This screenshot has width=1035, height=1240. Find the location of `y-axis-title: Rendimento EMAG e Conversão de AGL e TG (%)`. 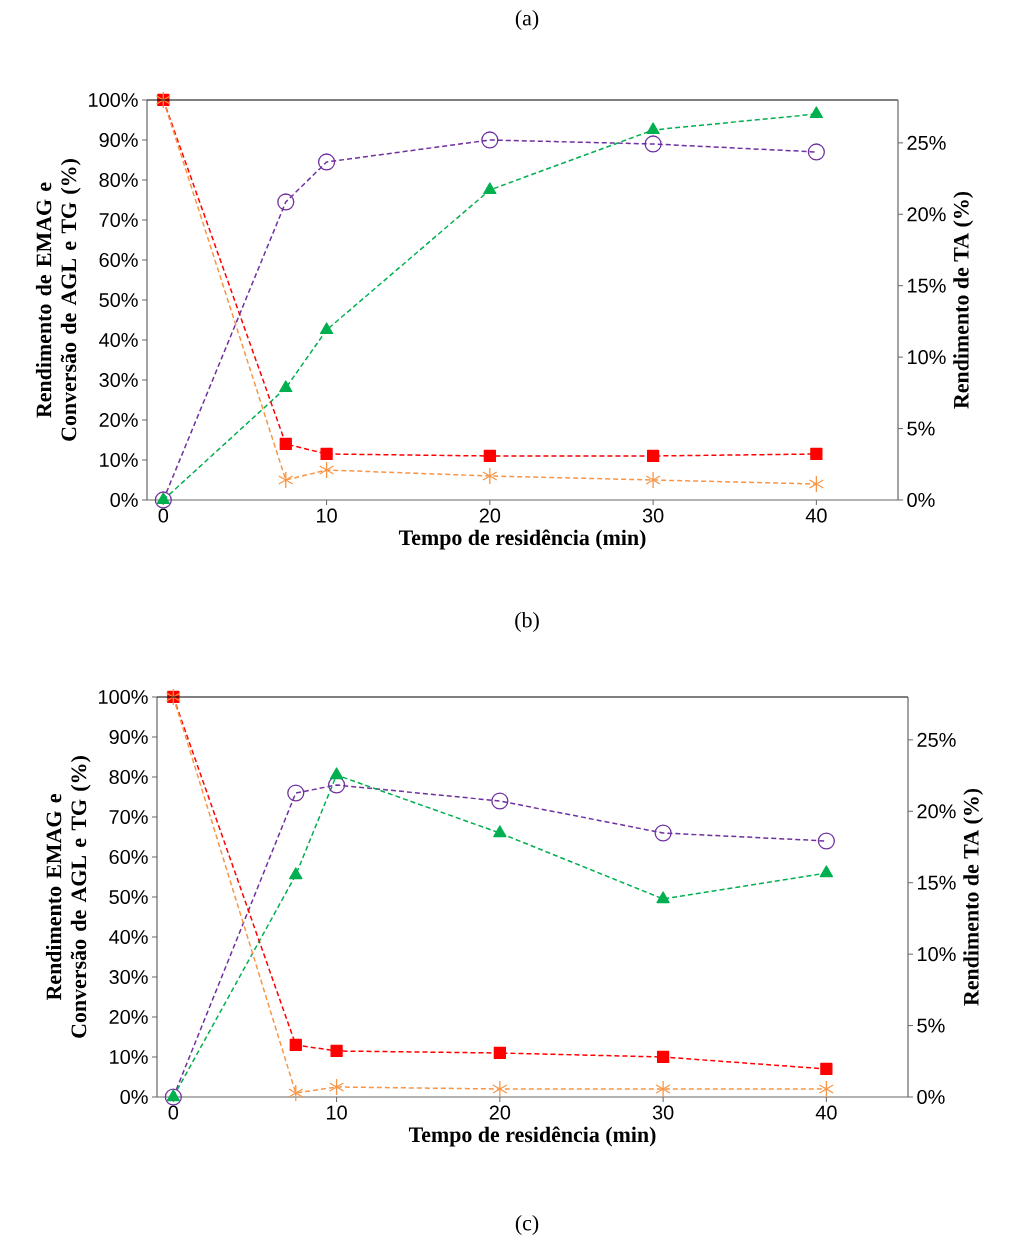

y-axis-title: Rendimento EMAG e Conversão de AGL e TG (%) is located at coordinates (68, 897).